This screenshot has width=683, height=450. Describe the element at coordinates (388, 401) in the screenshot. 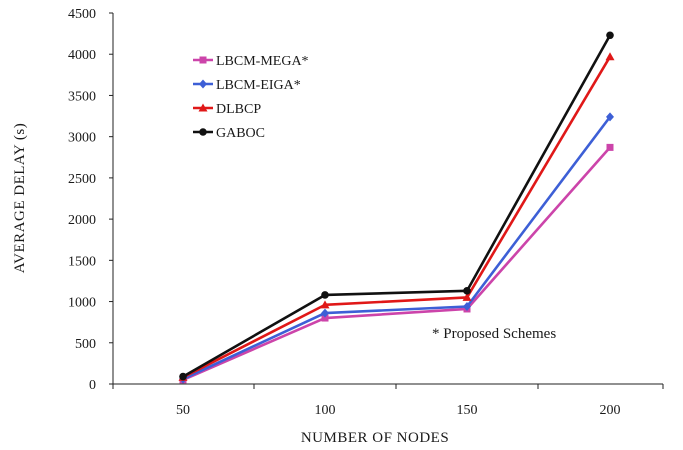

I see `x-tick-labels: 50 100 150 200` at that location.